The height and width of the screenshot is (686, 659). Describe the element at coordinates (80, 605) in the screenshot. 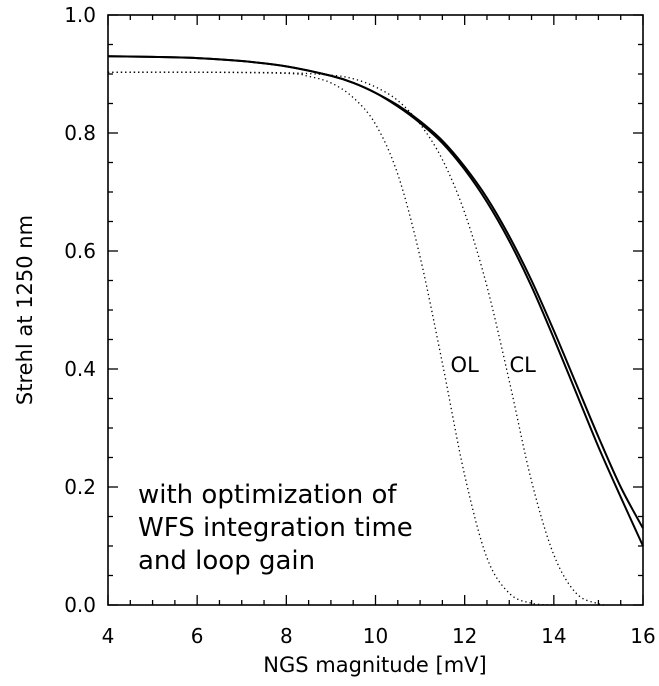

I see `y-tick-label: 0.0` at that location.